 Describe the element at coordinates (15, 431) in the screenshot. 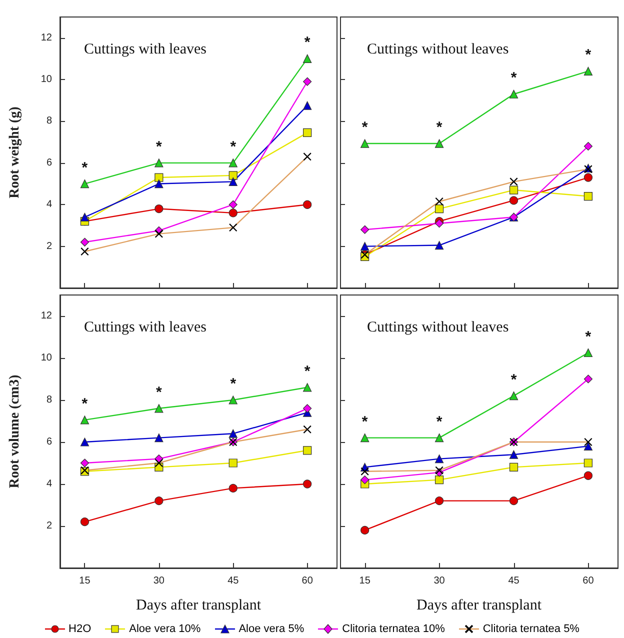

I see `y-axis-title: Root volume (cm3)` at that location.